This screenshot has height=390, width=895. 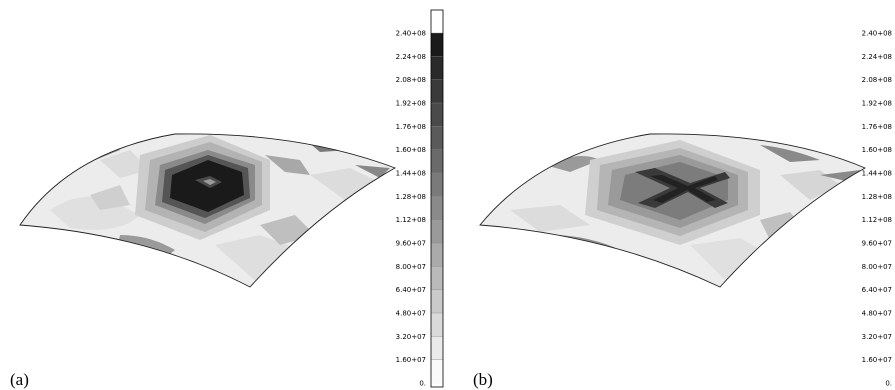 I want to click on colorbar-b-tick-label: 6.40+07, so click(x=877, y=290).